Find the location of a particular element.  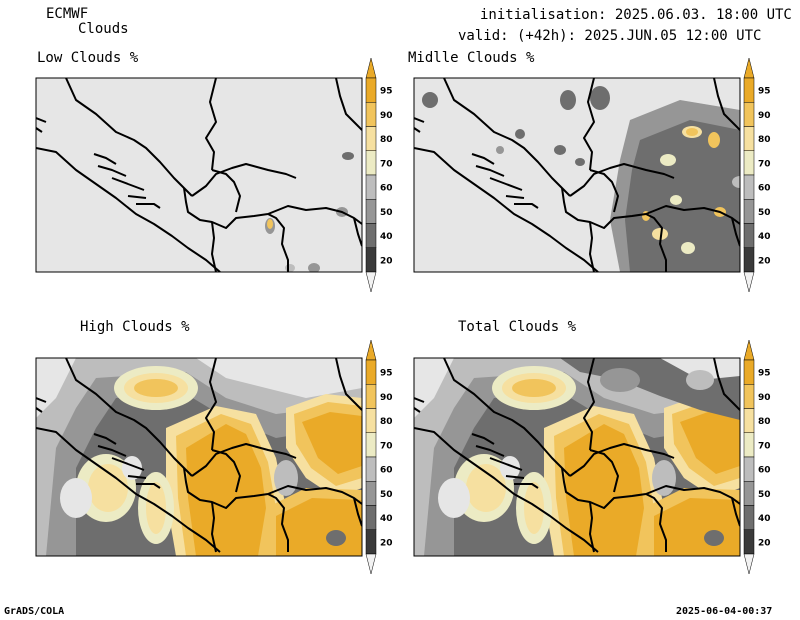

colorbar-top-right: 20 40 50 60 70 80 90 95 is located at coordinates (757, 175).